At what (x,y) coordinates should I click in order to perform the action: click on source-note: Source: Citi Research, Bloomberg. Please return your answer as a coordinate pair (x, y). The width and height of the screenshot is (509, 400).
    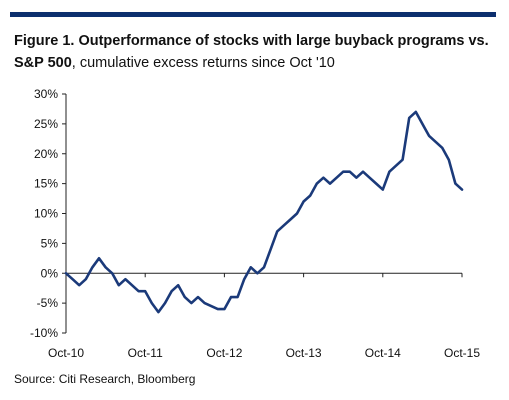
    Looking at the image, I should click on (105, 379).